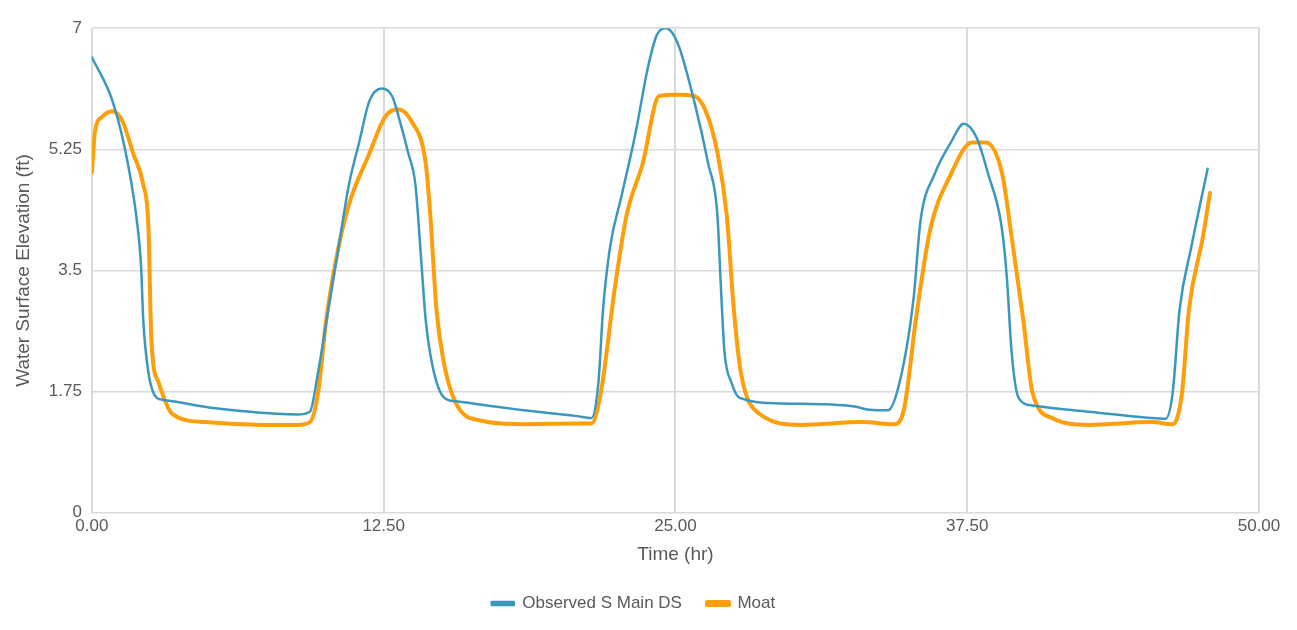 The height and width of the screenshot is (630, 1297). Describe the element at coordinates (70, 270) in the screenshot. I see `y-tick-label: 3.5` at that location.